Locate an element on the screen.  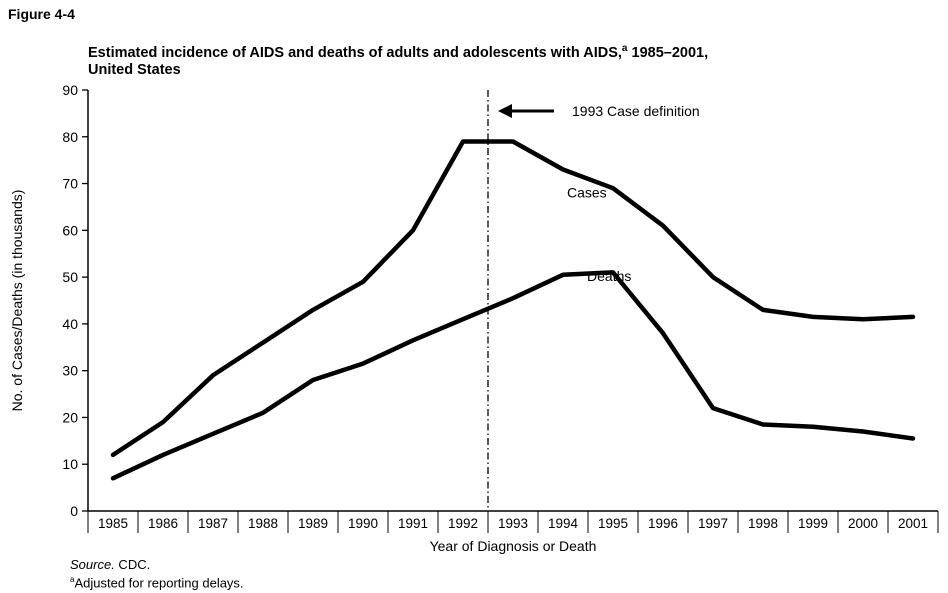
annotation-arrow-head is located at coordinates (505, 111).